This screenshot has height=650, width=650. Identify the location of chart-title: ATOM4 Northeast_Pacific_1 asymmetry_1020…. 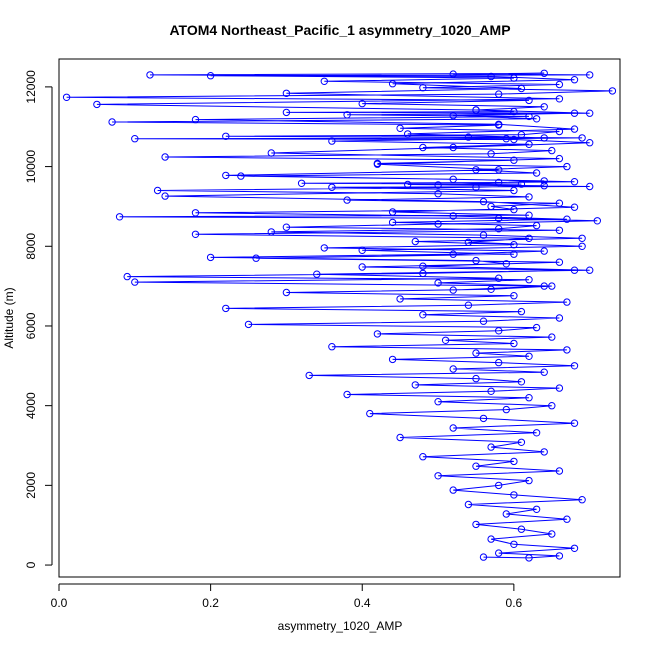
(339, 30).